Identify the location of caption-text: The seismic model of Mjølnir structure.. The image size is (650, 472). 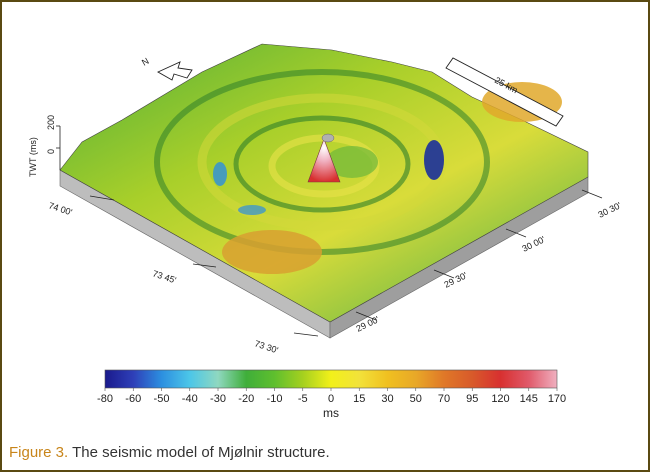
(201, 452).